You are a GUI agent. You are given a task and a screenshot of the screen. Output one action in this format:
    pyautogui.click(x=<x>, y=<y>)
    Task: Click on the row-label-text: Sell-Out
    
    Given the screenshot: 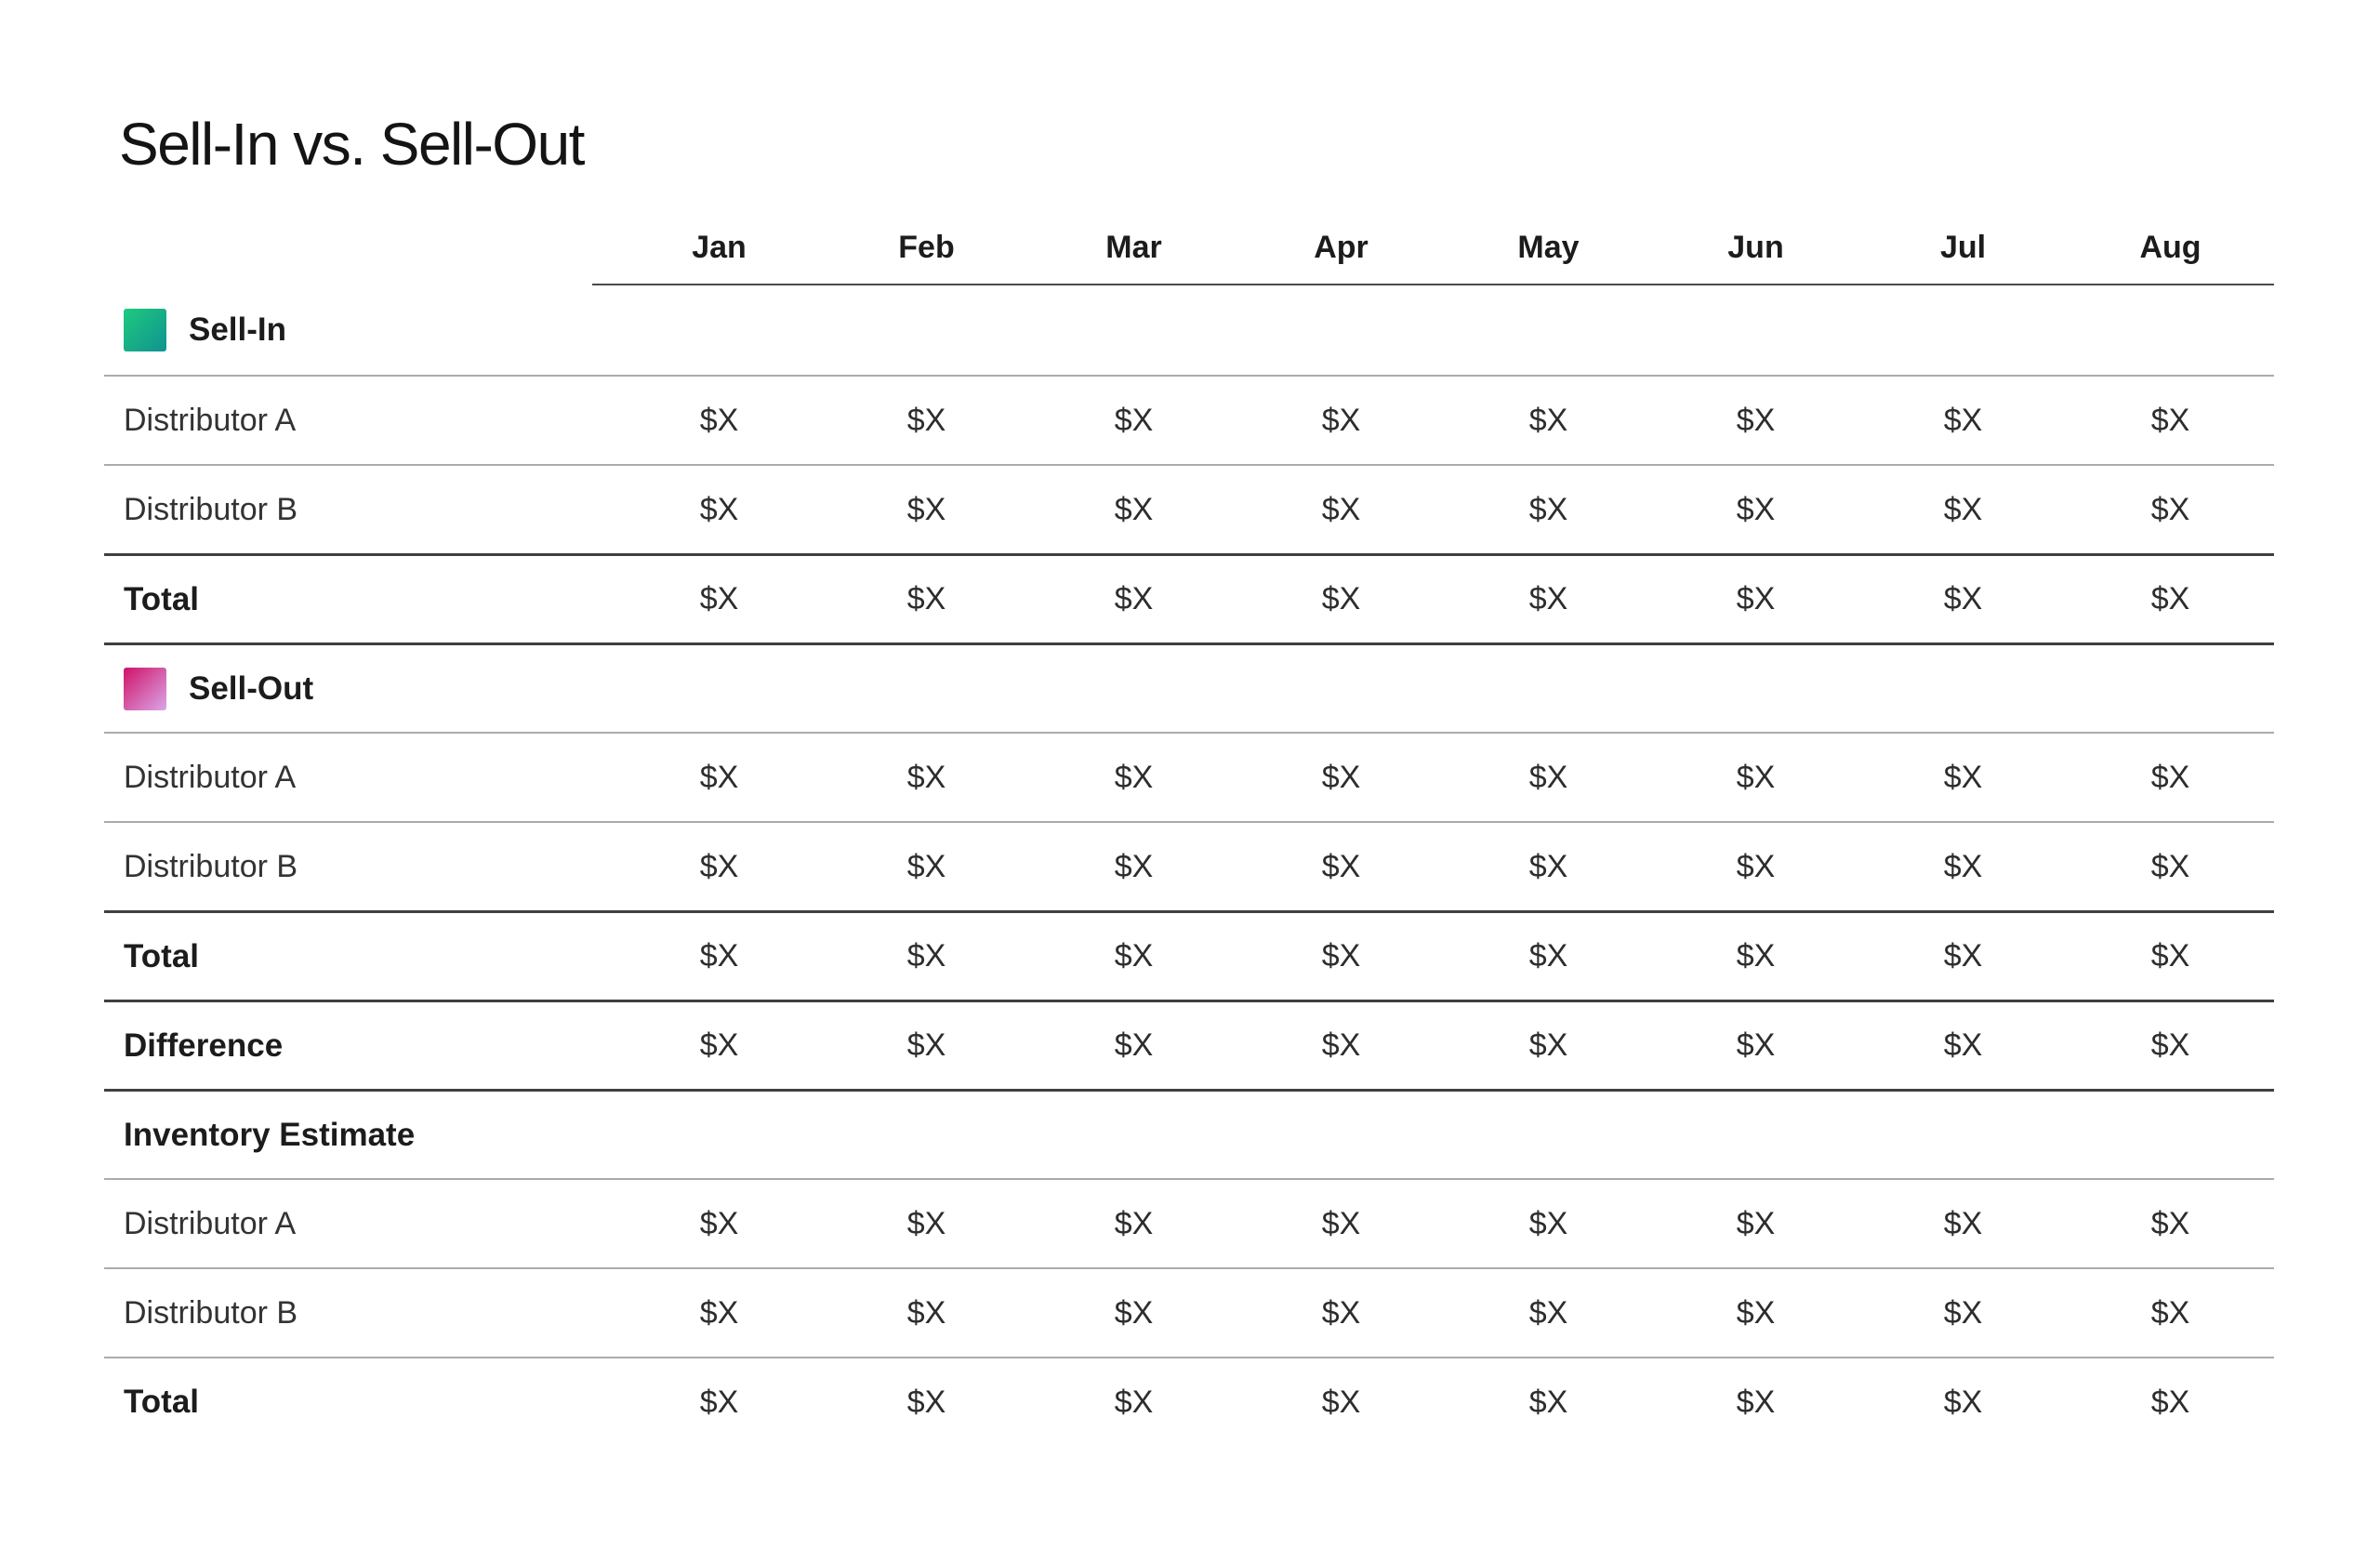 What is the action you would take?
    pyautogui.click(x=251, y=688)
    